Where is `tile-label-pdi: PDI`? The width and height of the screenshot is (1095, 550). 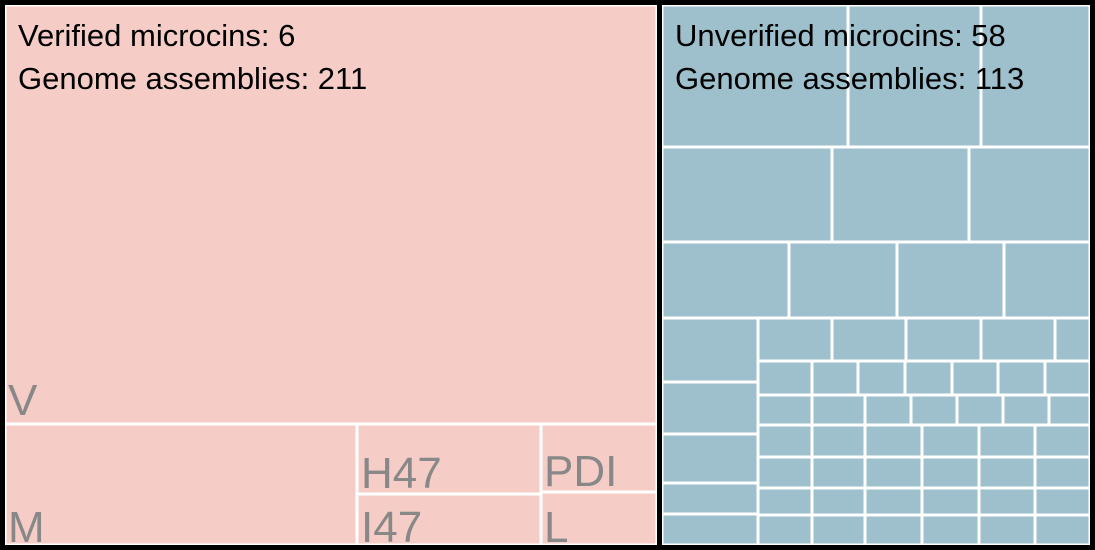 tile-label-pdi: PDI is located at coordinates (580, 471).